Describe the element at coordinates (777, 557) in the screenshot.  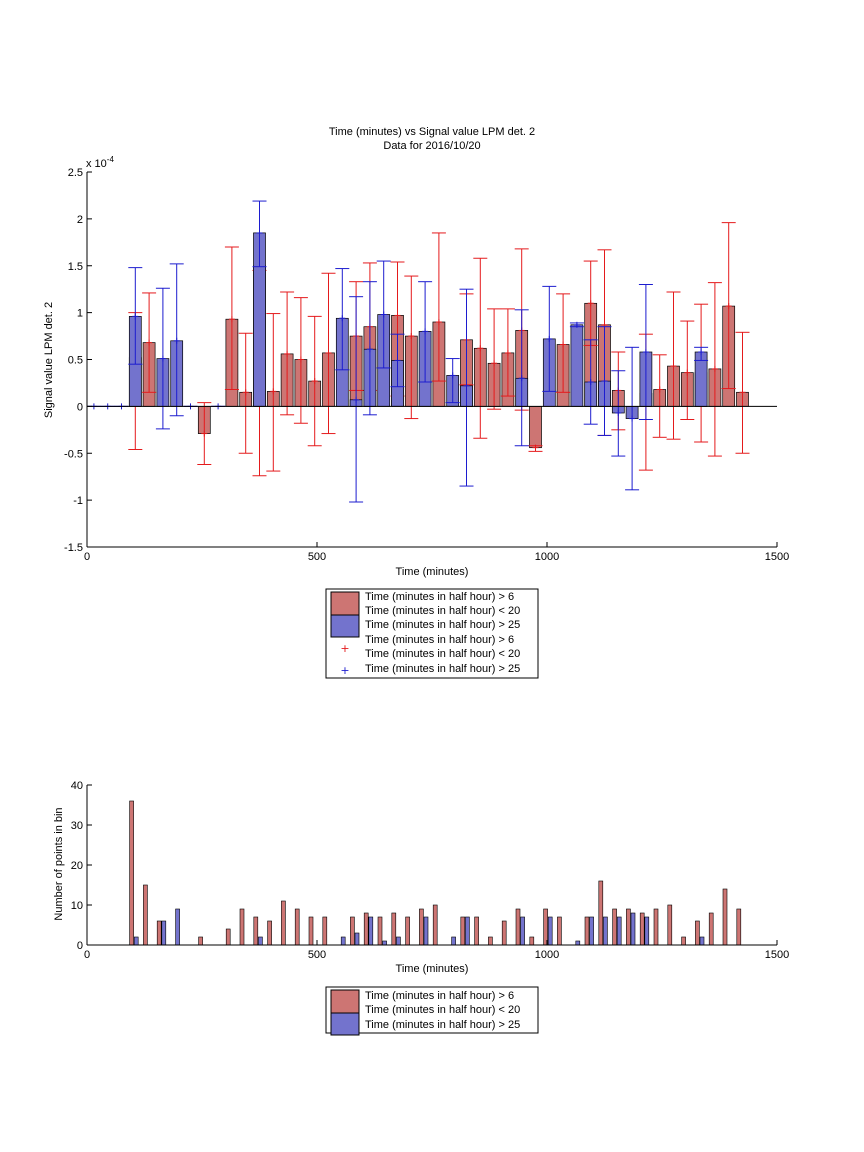
I see `x-tick-label: 1500` at that location.